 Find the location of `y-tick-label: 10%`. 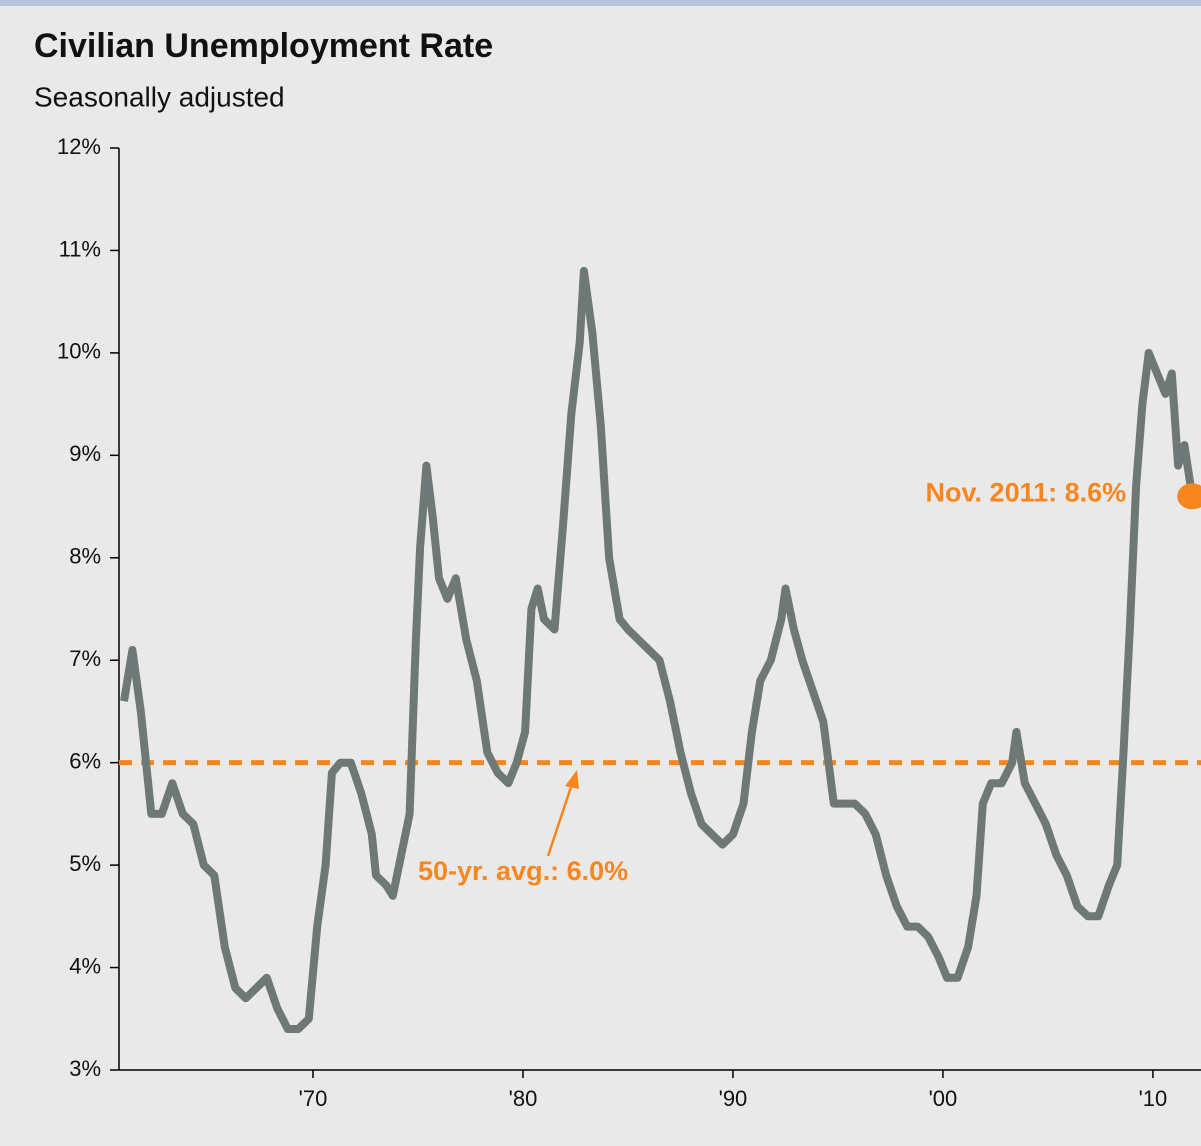

y-tick-label: 10% is located at coordinates (79, 351).